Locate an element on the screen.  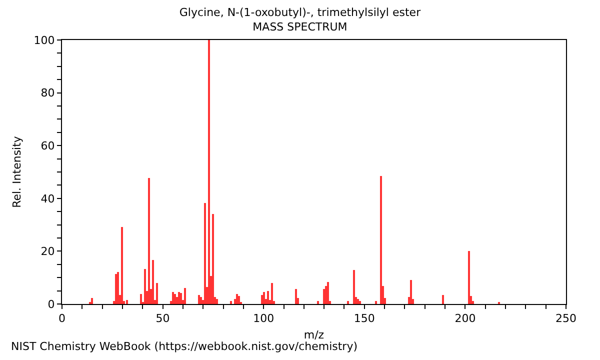
y-tick-label: 80 is located at coordinates (47, 93).